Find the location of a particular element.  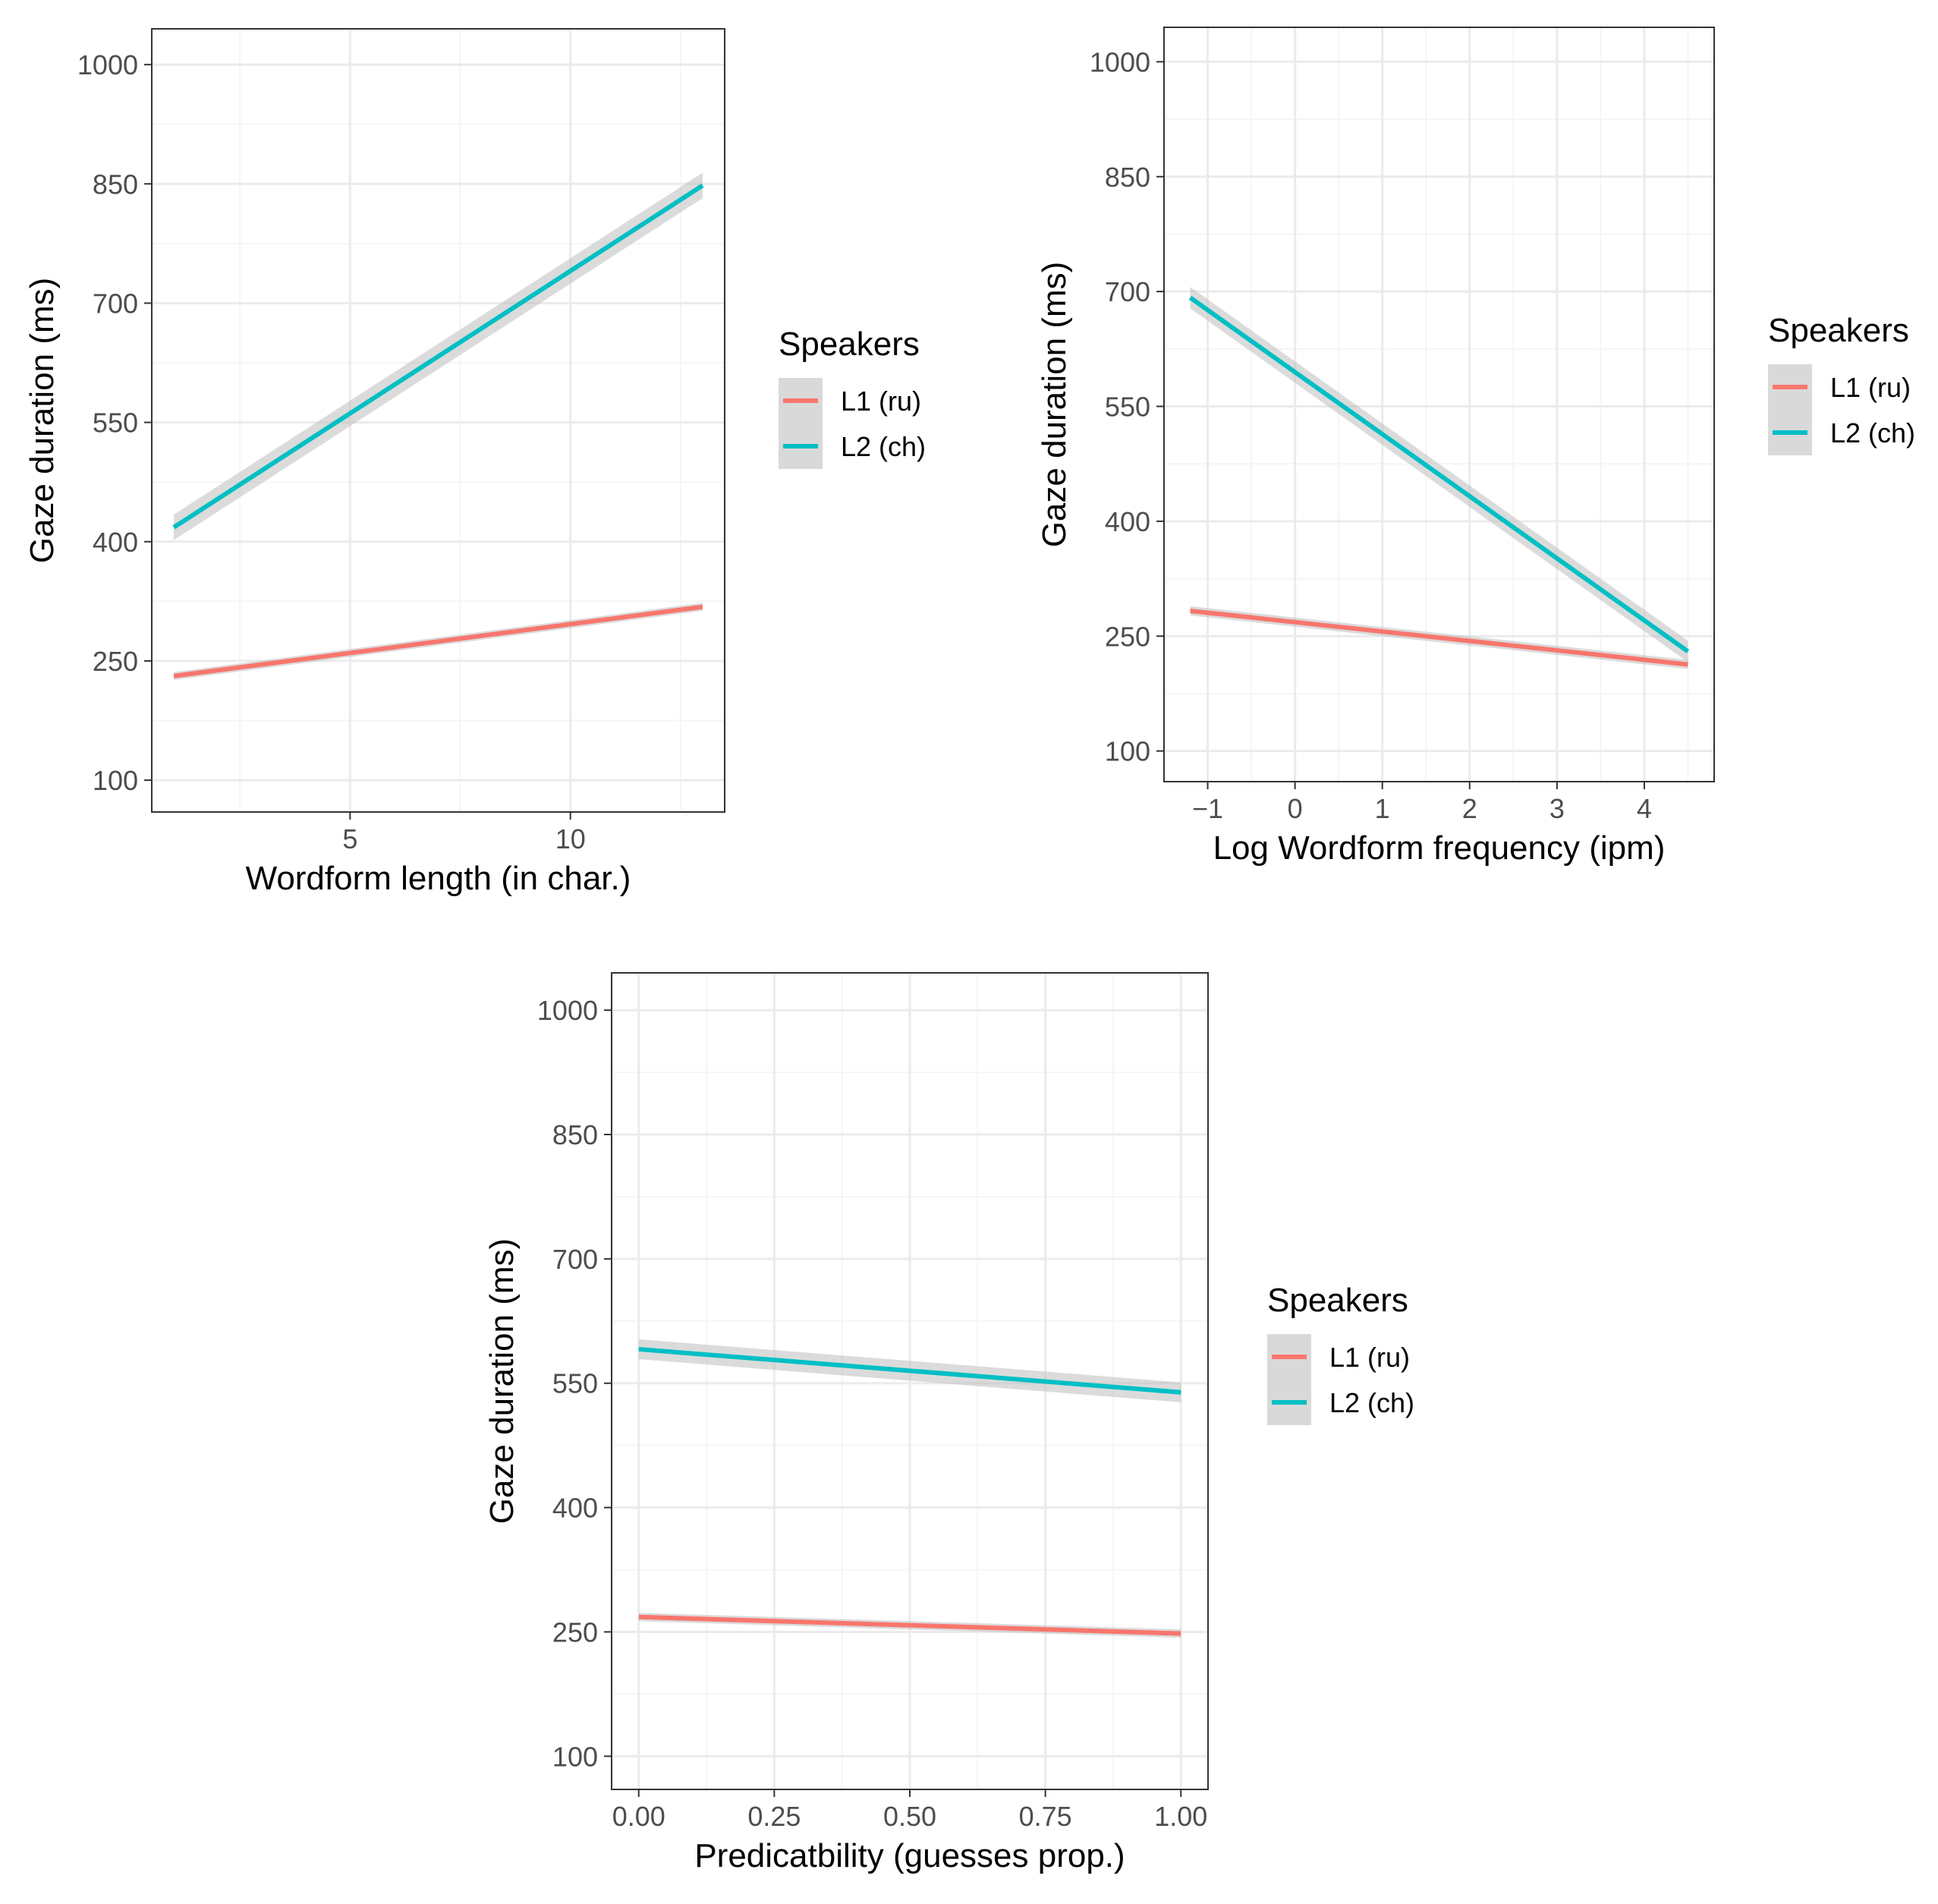

x-tick-label: 0.50 is located at coordinates (909, 1817).